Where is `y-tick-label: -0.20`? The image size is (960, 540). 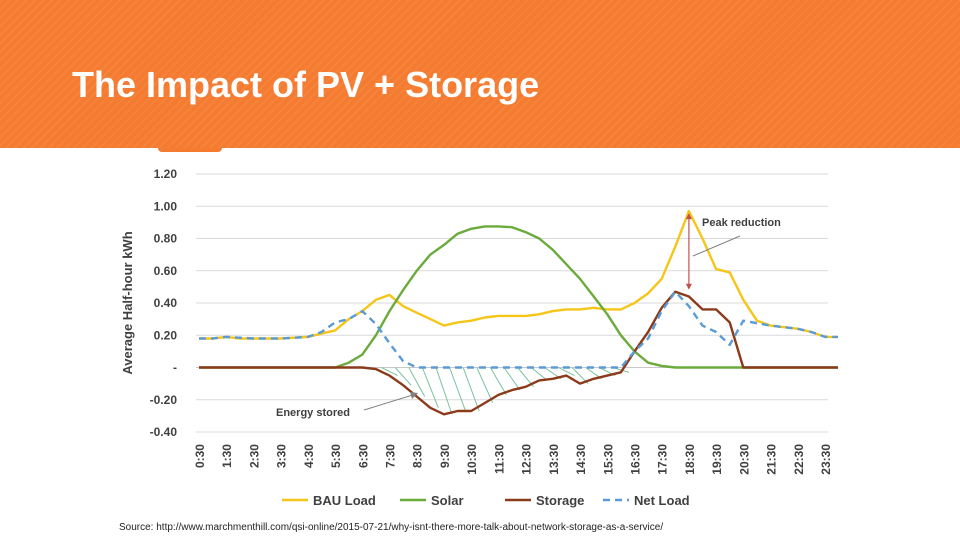
y-tick-label: -0.20 is located at coordinates (164, 400).